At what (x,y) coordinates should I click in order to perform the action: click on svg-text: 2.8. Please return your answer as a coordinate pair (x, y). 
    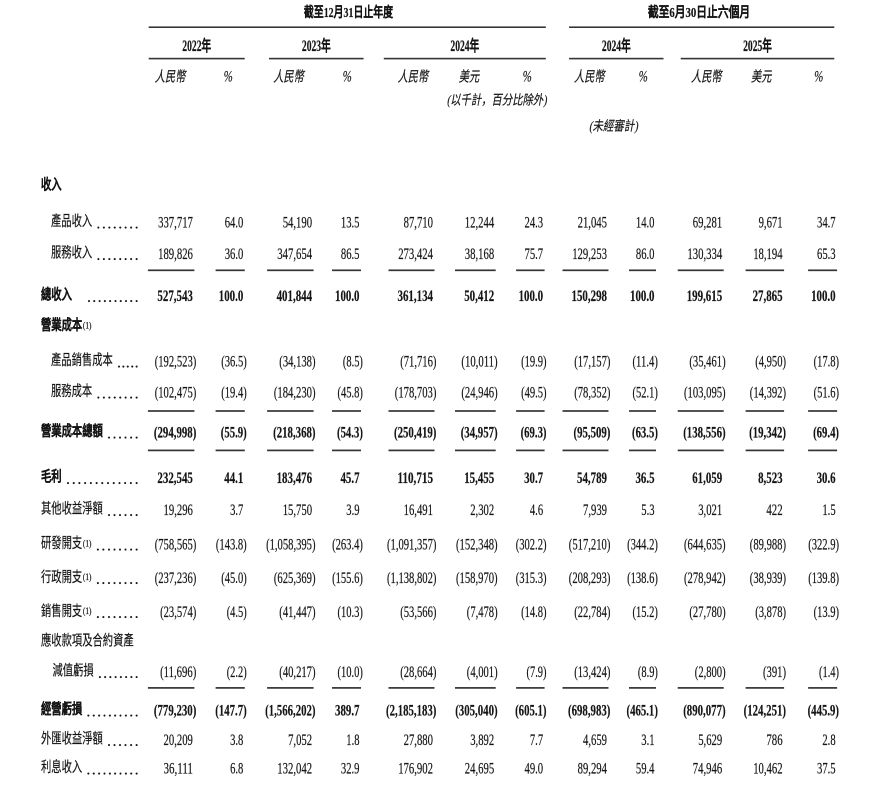
    Looking at the image, I should click on (828, 740).